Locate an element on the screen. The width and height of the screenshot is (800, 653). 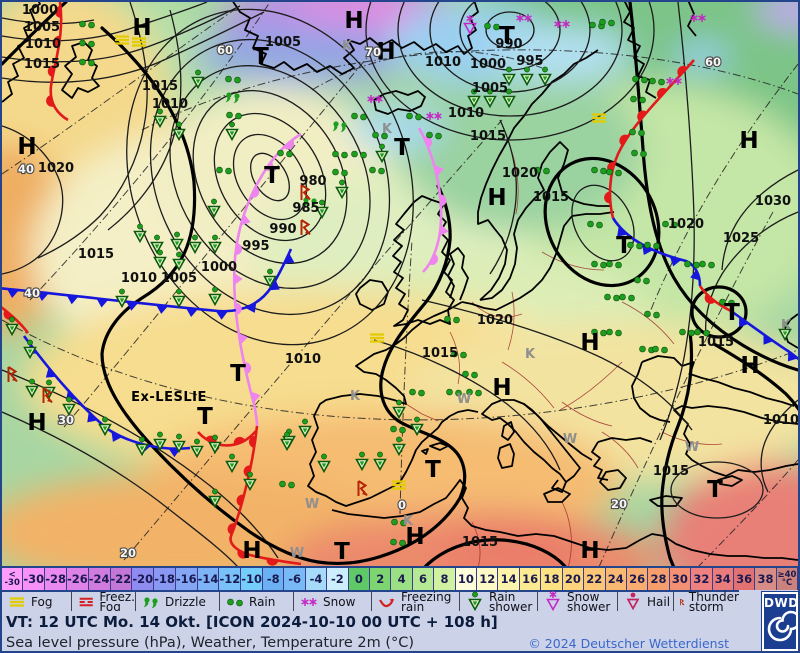
colorbar-cell: 38 is located at coordinates (766, 579).